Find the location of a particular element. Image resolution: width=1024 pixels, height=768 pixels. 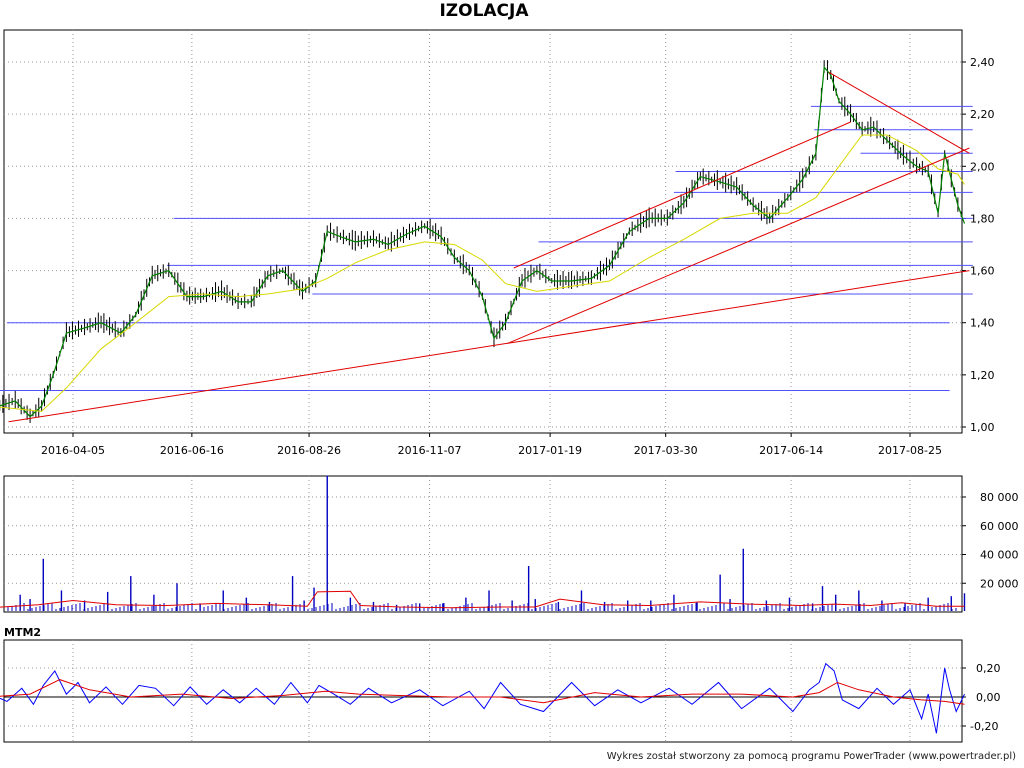

price-y-tick-label: 1,00 is located at coordinates (982, 427).